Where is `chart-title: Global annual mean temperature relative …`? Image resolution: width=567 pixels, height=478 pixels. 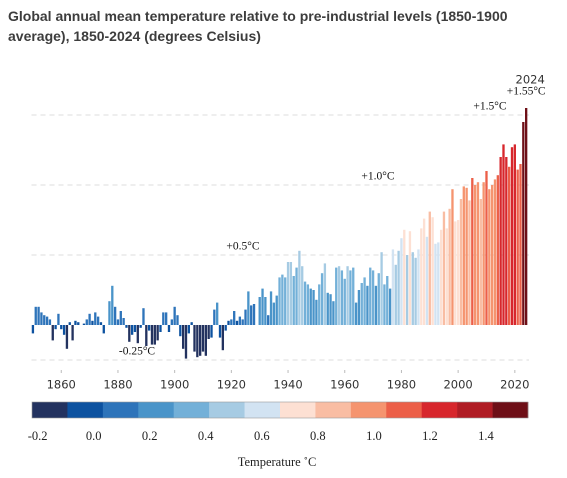 chart-title: Global annual mean temperature relative … is located at coordinates (258, 26).